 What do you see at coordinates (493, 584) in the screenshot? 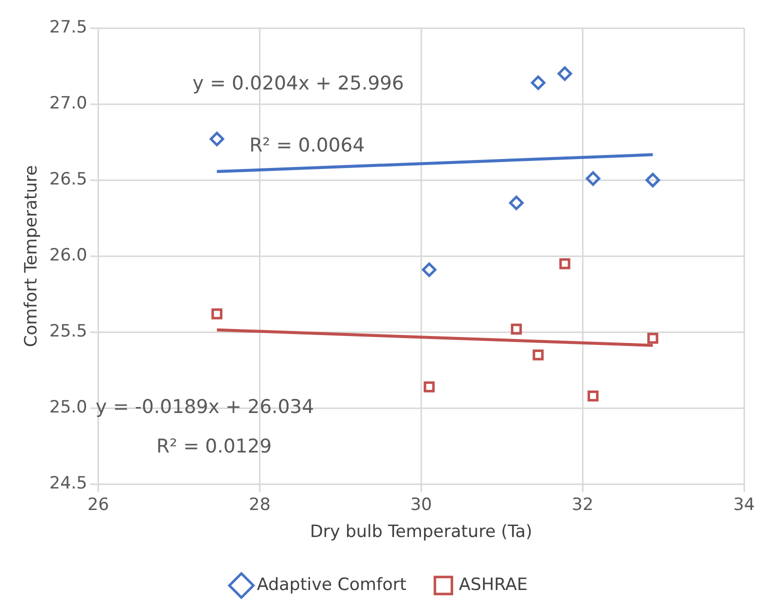
I see `legend-label: ASHRAE` at bounding box center [493, 584].